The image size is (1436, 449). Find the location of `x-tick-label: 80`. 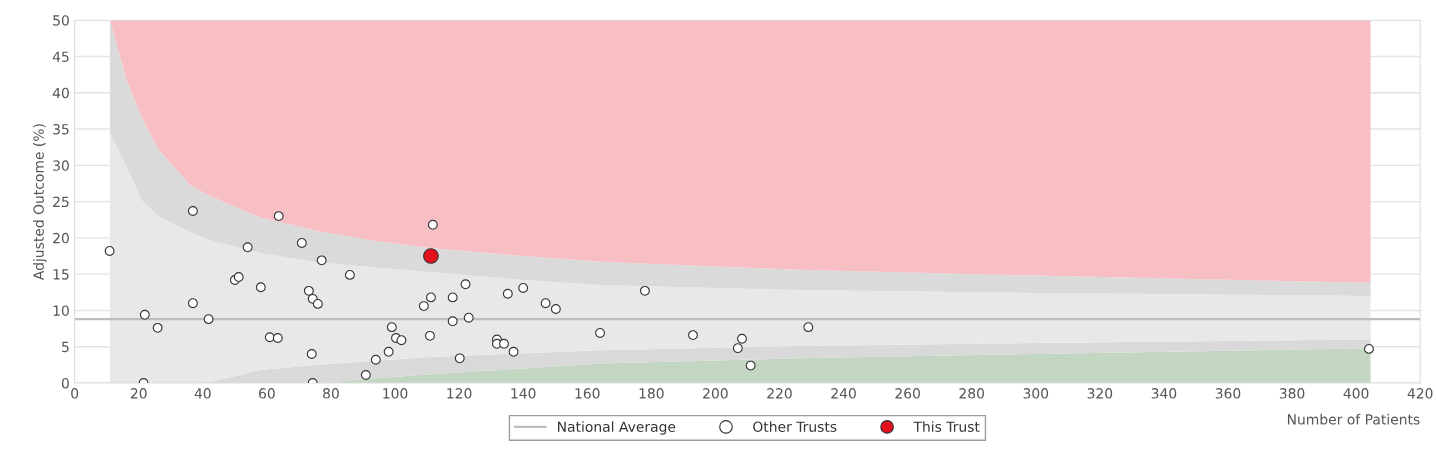

x-tick-label: 80 is located at coordinates (331, 393).